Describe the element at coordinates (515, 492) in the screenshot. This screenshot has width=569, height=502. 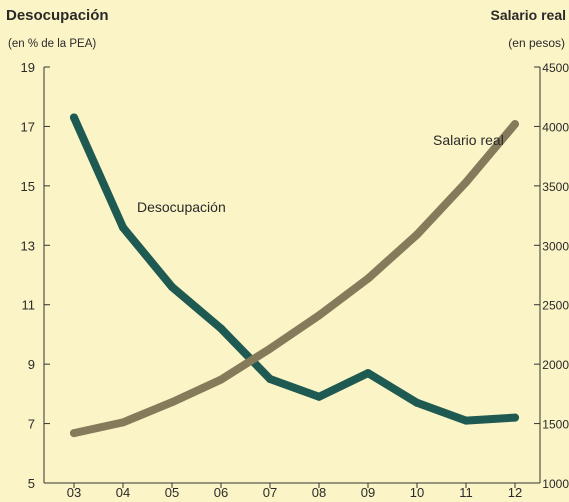
I see `x-tick-label: 12` at that location.